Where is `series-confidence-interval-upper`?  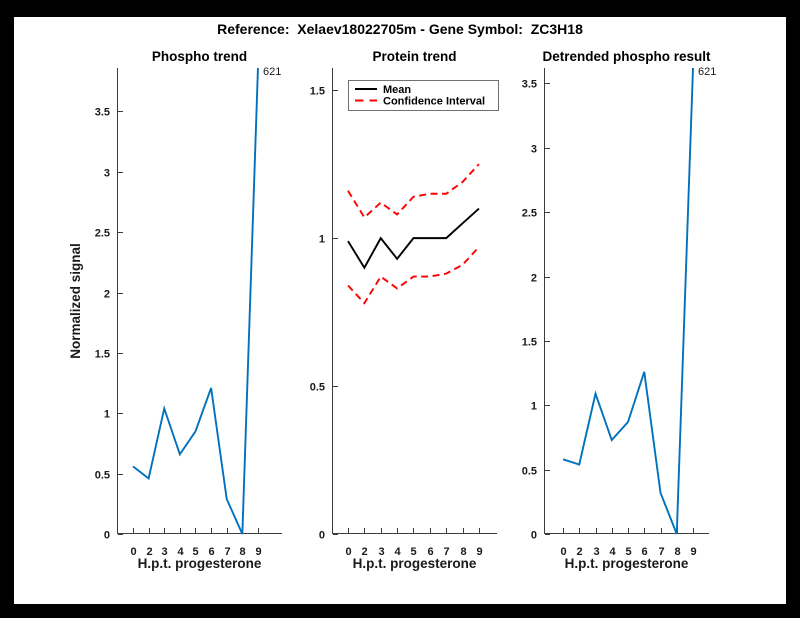 series-confidence-interval-upper is located at coordinates (413, 191).